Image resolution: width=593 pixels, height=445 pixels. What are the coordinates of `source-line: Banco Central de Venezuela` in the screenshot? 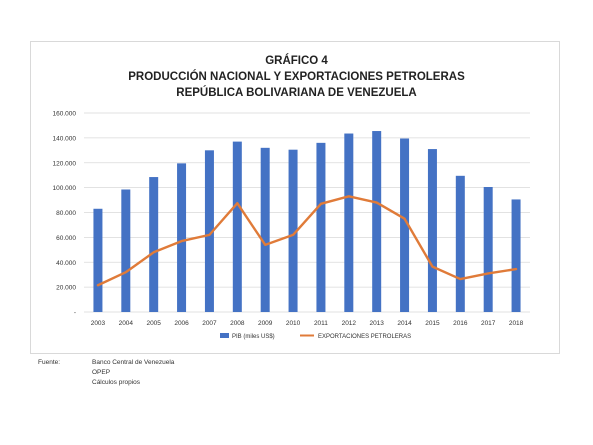 It's located at (133, 362).